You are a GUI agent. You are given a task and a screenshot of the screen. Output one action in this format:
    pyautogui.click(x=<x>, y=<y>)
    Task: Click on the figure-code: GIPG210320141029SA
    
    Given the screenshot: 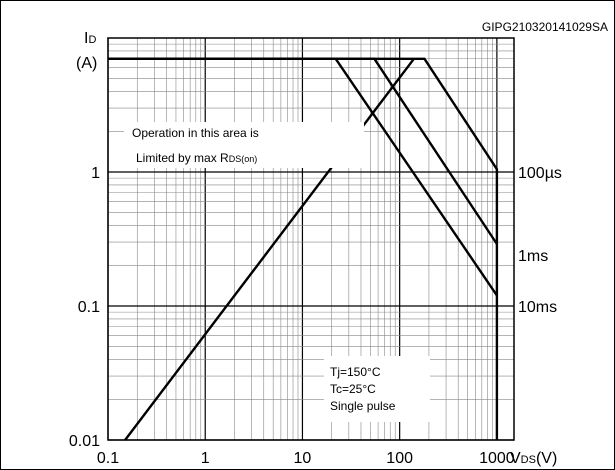 What is the action you would take?
    pyautogui.click(x=545, y=27)
    